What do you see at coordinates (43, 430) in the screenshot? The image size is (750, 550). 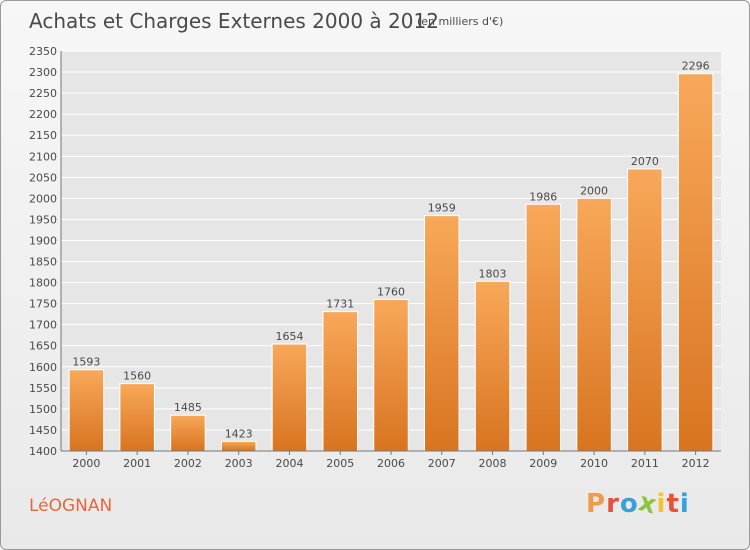 I see `y-tick-label: 1450` at bounding box center [43, 430].